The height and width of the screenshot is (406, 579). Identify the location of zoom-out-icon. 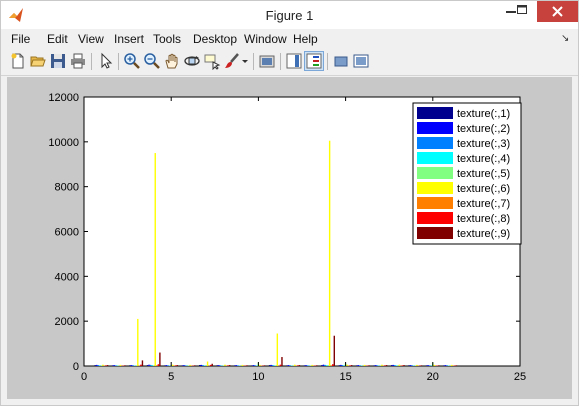
(152, 61).